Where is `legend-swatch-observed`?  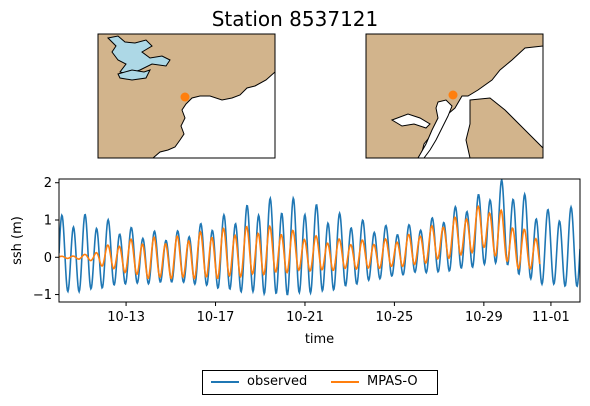 legend-swatch-observed is located at coordinates (225, 381).